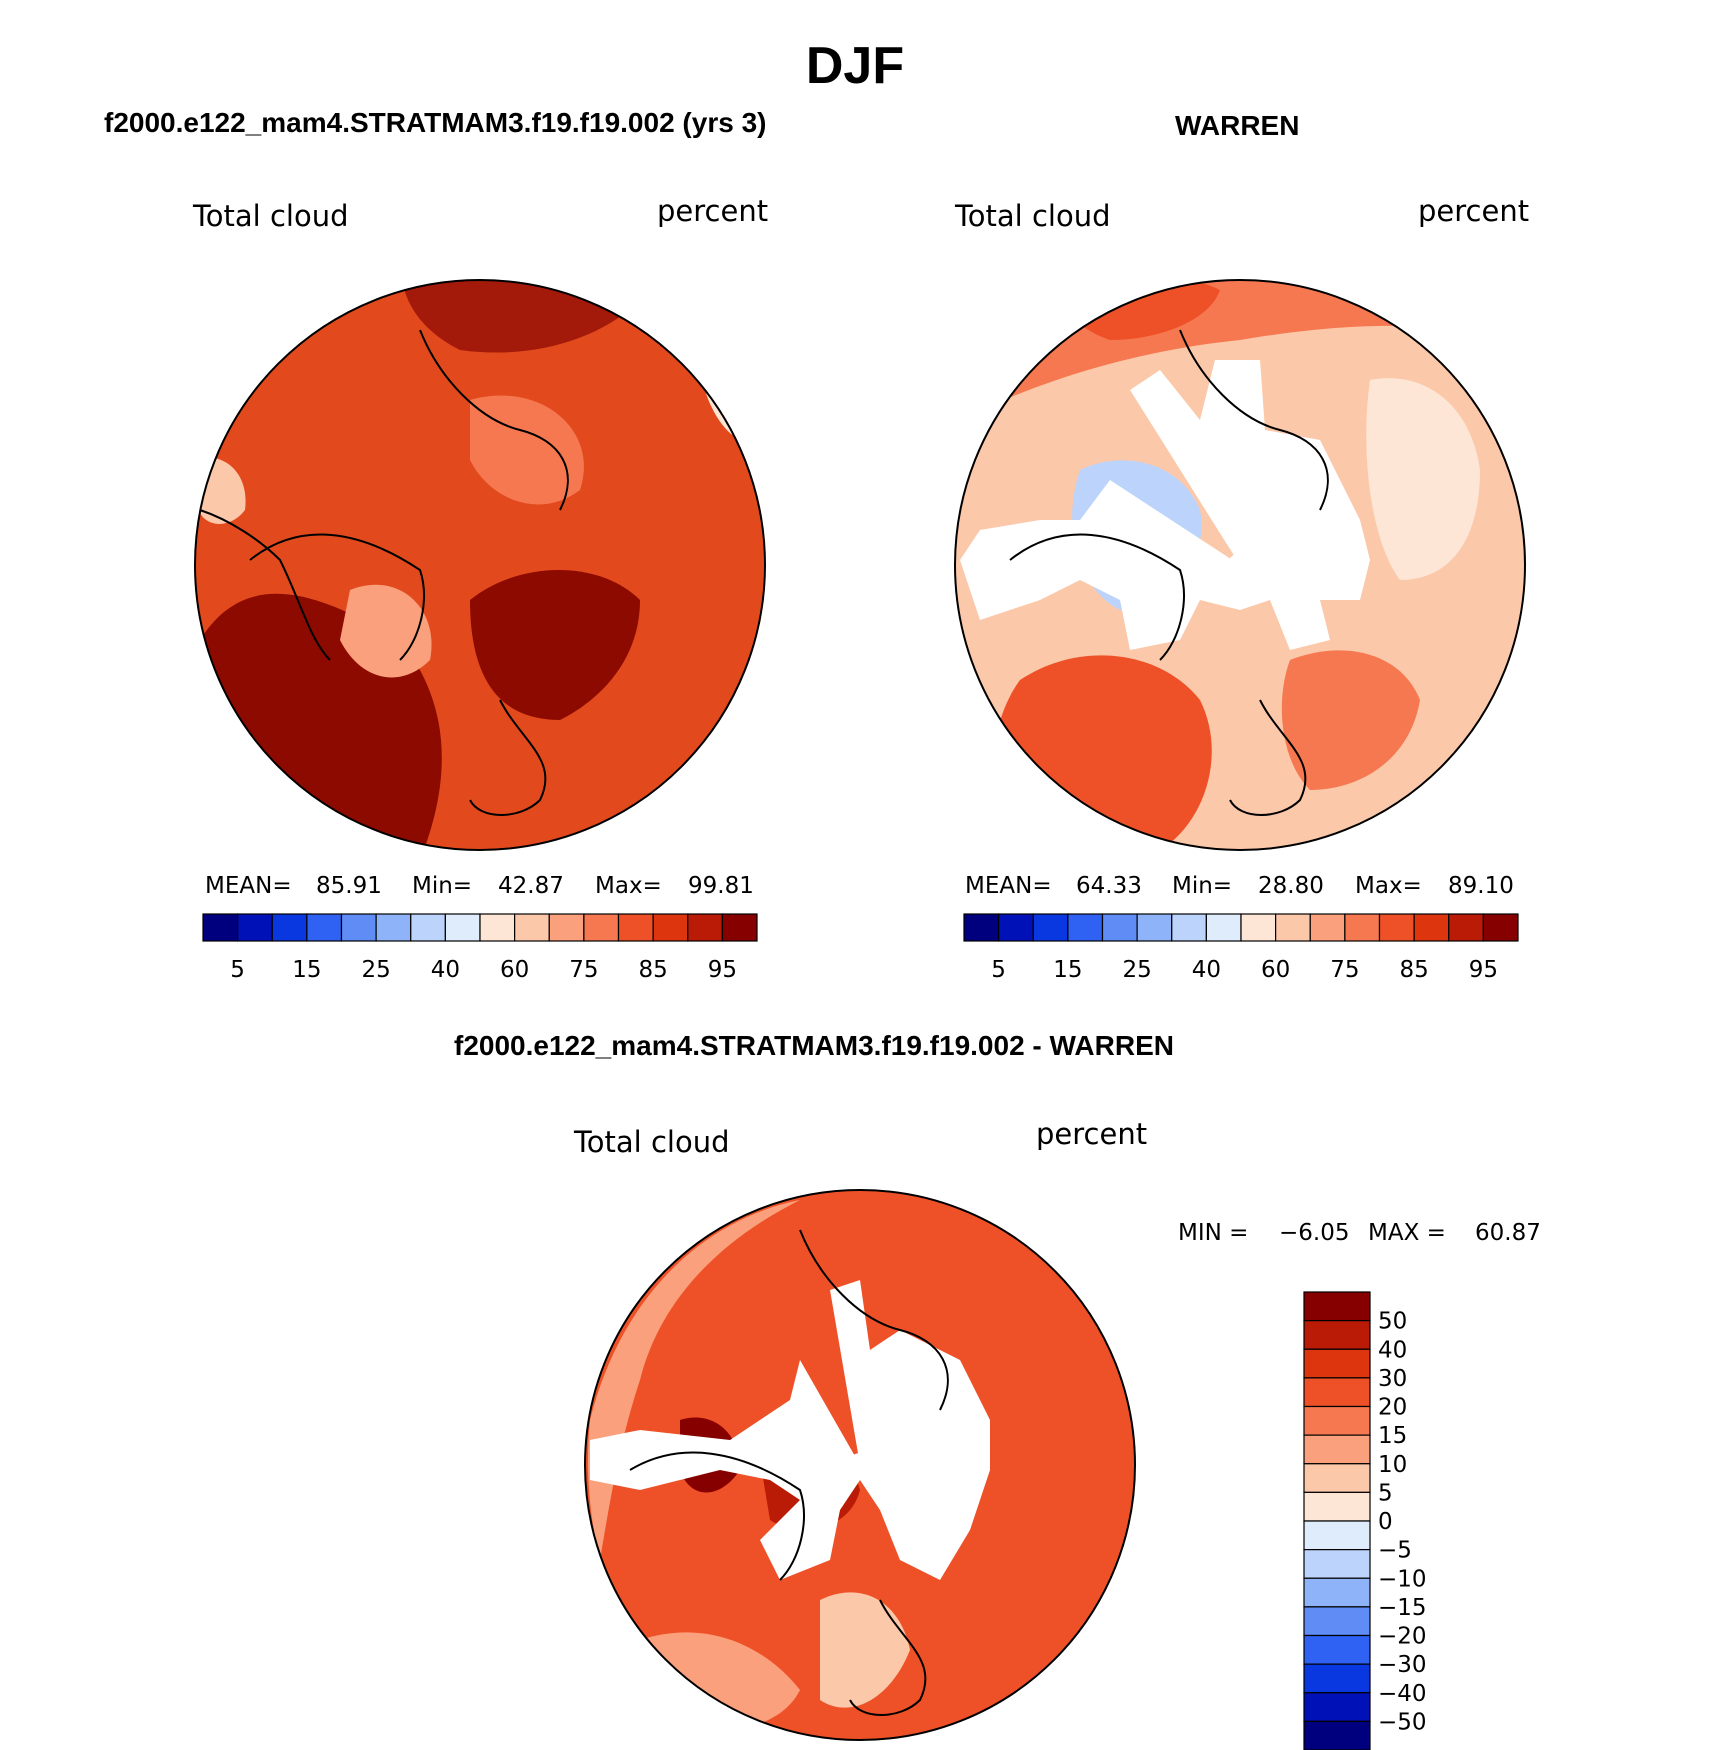 This screenshot has width=1710, height=1750. What do you see at coordinates (1402, 1637) in the screenshot?
I see `colorbar-tick-label: −20` at bounding box center [1402, 1637].